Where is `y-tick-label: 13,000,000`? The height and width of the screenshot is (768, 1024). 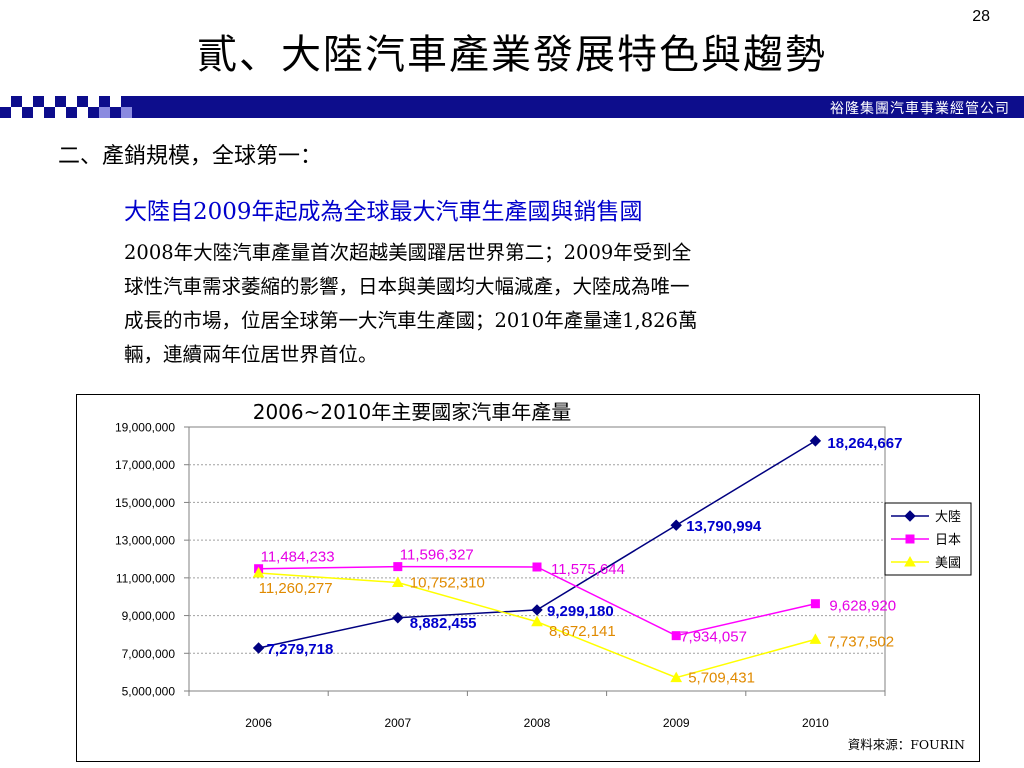
y-tick-label: 13,000,000 is located at coordinates (145, 541).